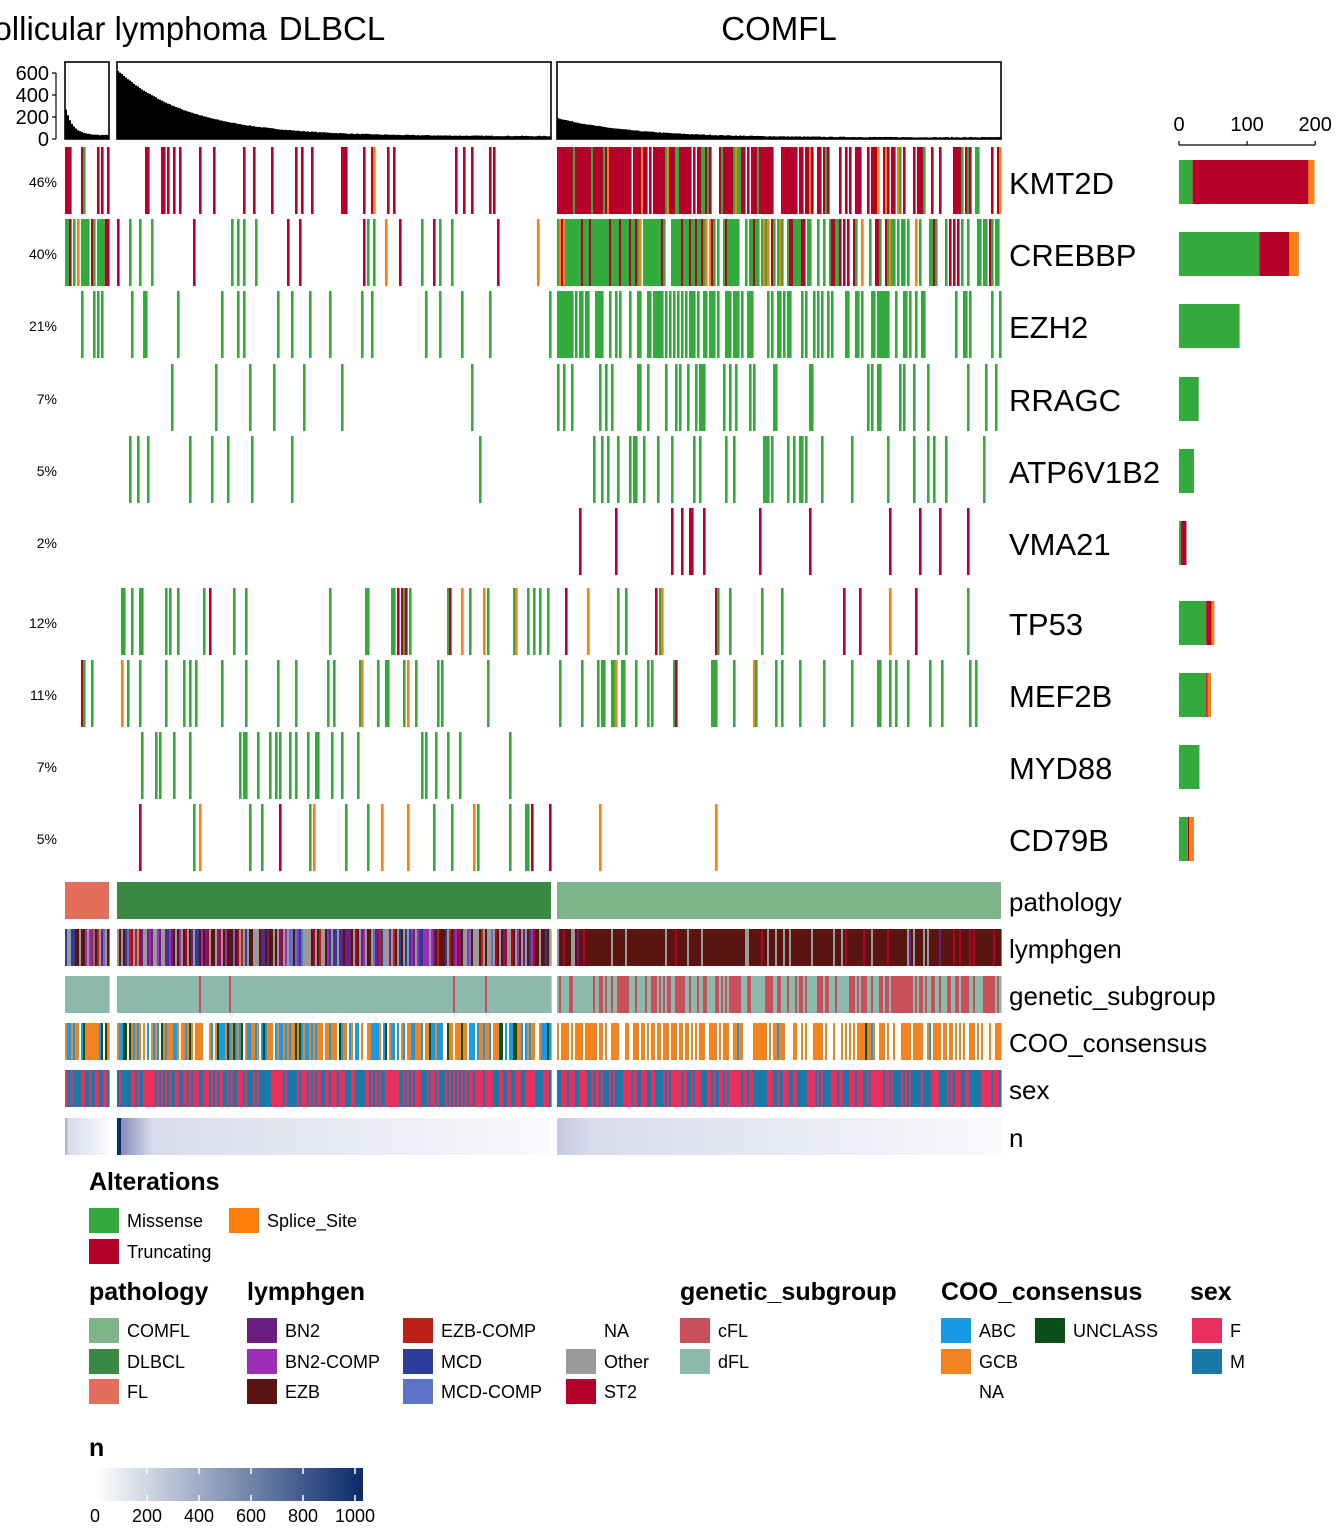 The width and height of the screenshot is (1344, 1536). I want to click on gene-bar-mef2b-missense, so click(1193, 695).